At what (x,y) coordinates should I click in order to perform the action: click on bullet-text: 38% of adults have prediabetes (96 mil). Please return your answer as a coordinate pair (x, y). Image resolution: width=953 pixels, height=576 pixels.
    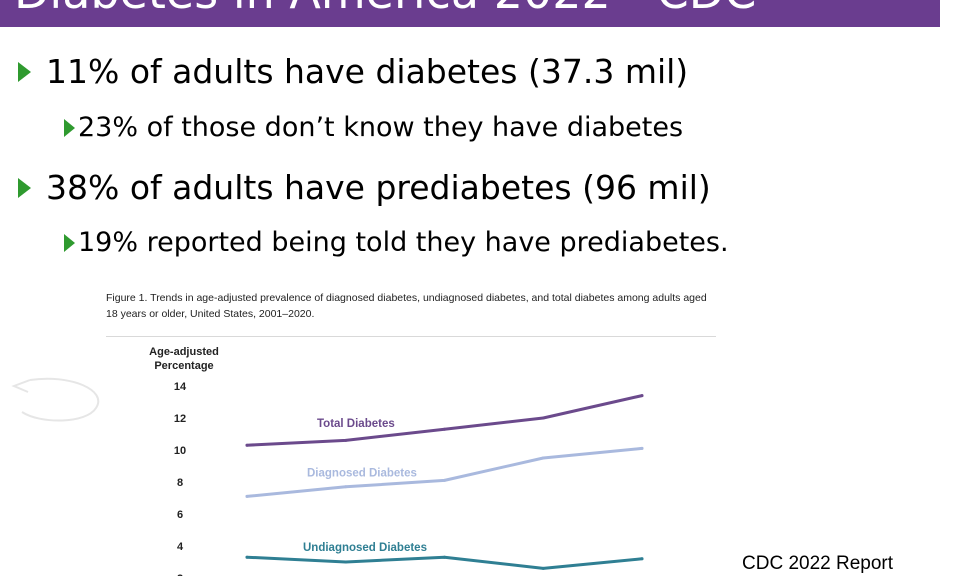
    Looking at the image, I should click on (378, 187).